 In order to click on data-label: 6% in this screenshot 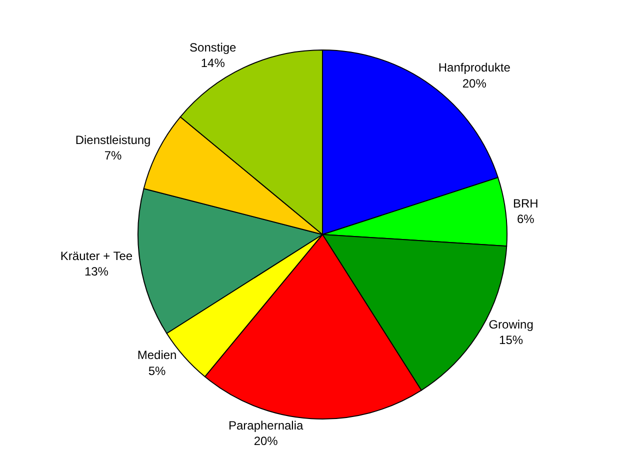, I will do `click(525, 219)`.